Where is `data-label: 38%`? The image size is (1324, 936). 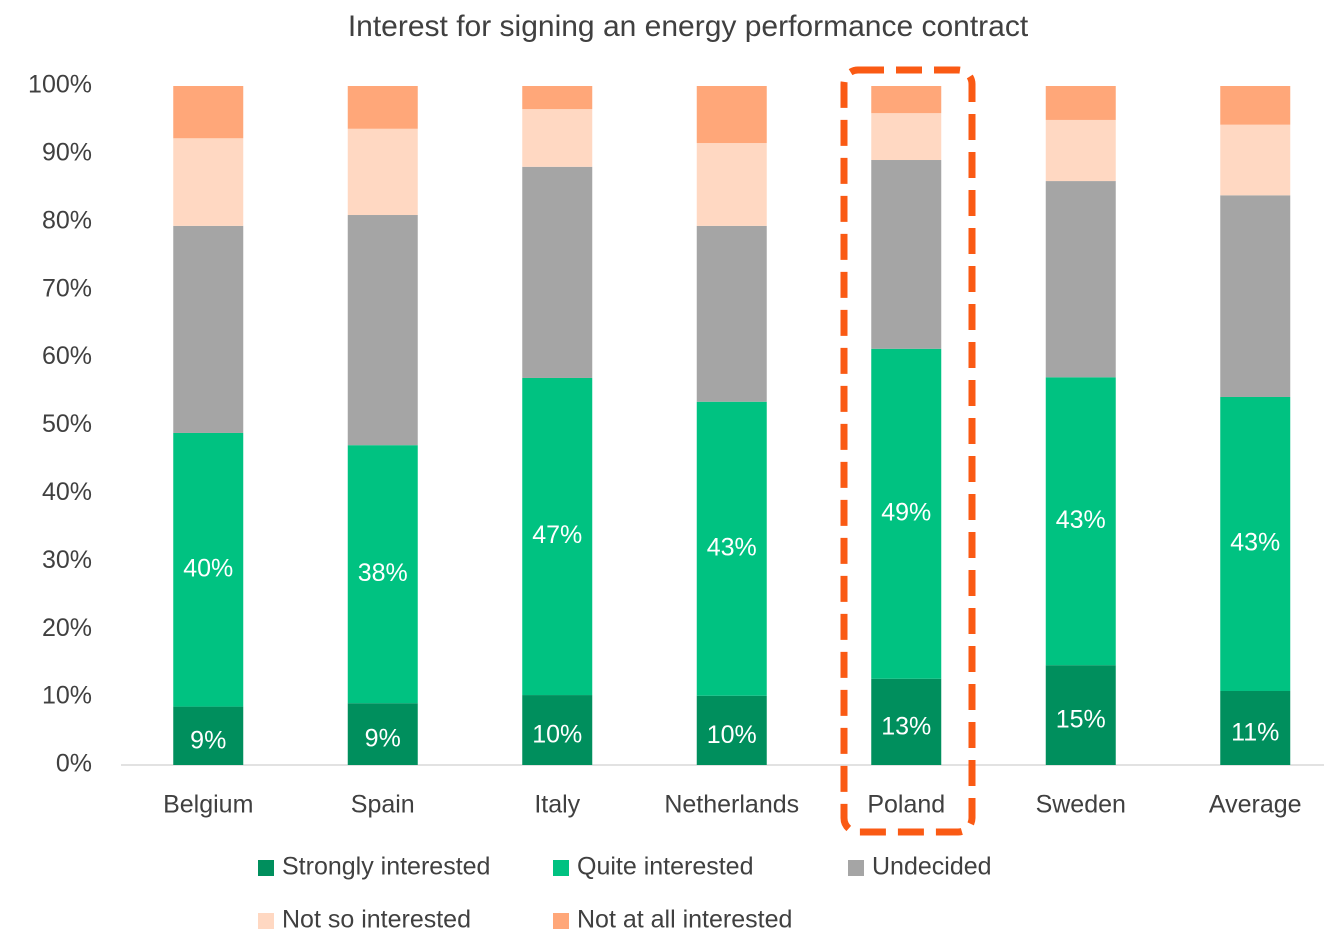 data-label: 38% is located at coordinates (383, 573).